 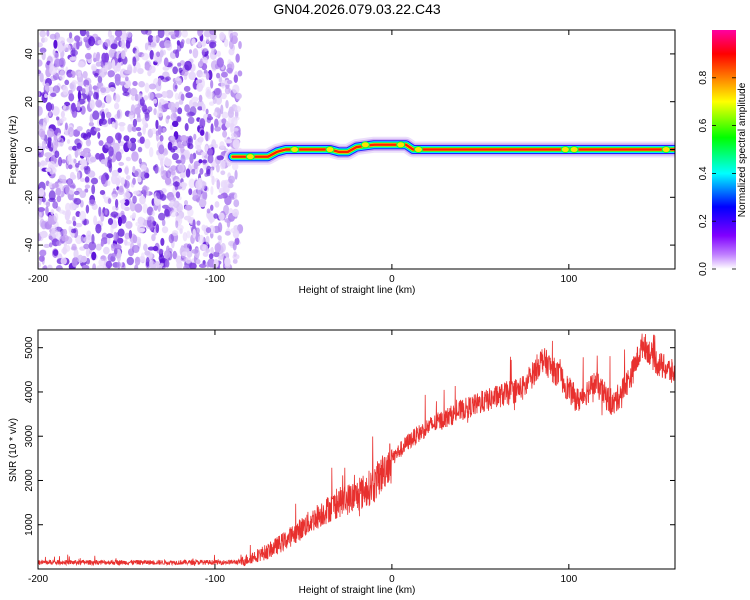 I want to click on colorbar-tick-label: 0.4, so click(x=703, y=173).